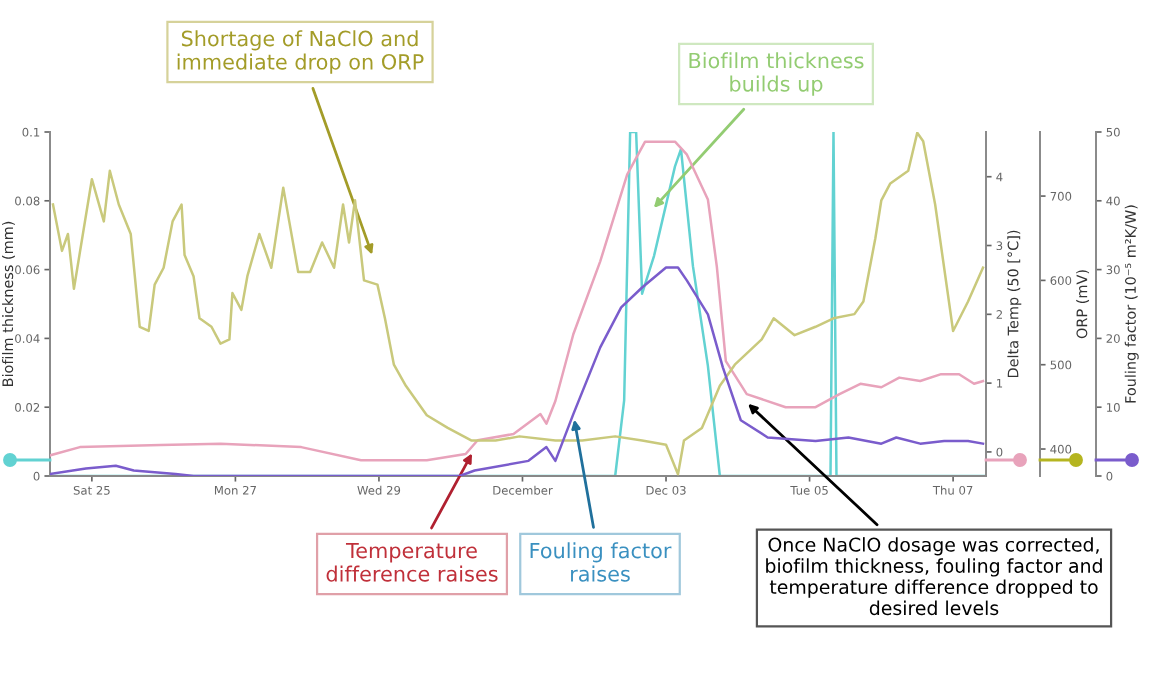  Describe the element at coordinates (934, 576) in the screenshot. I see `text: Once NaClO dosage was corrected, biofilm thickness, fouling factor and temperature difference dropped to desired levels` at that location.